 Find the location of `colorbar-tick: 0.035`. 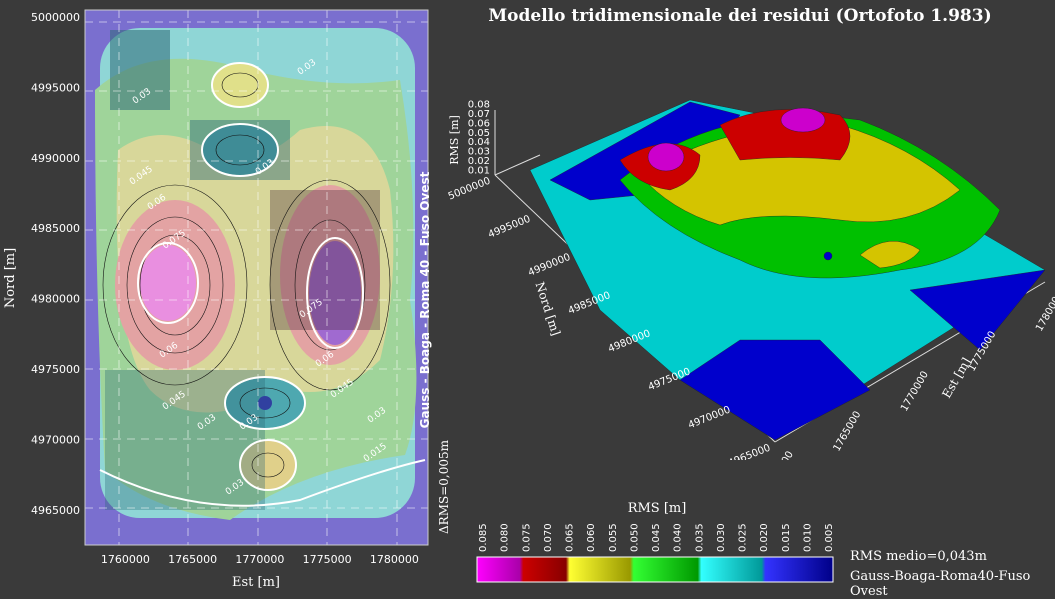

colorbar-tick: 0.035 is located at coordinates (699, 537).